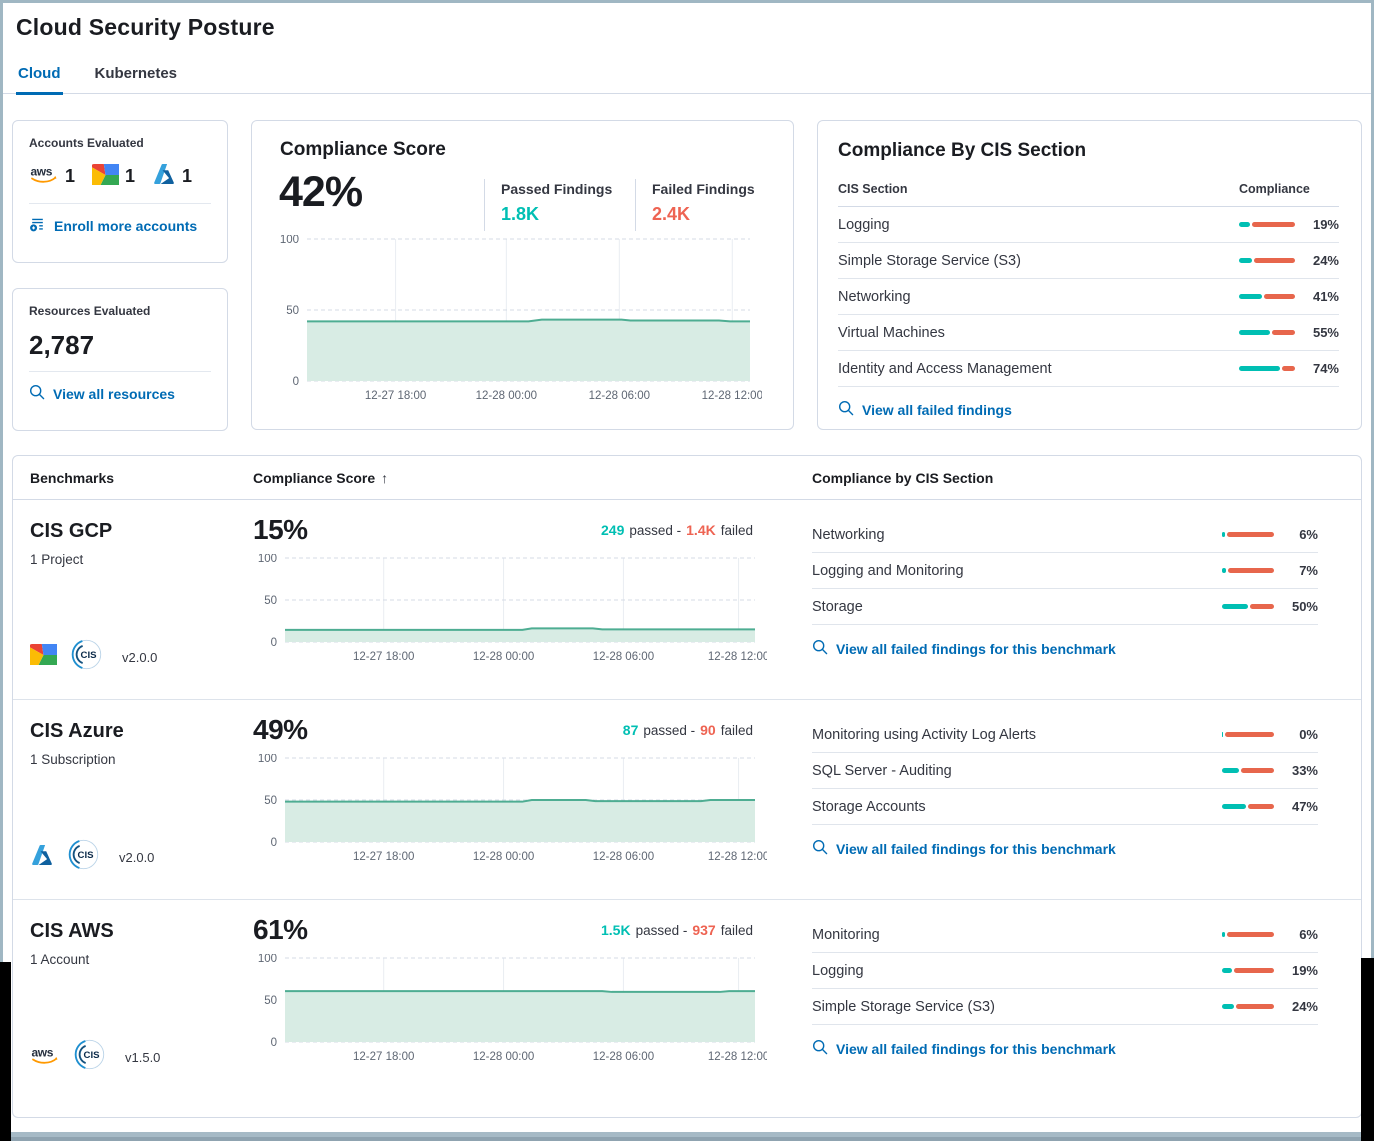 This screenshot has height=1141, width=1374. Describe the element at coordinates (89, 655) in the screenshot. I see `svg-text: CIS` at that location.